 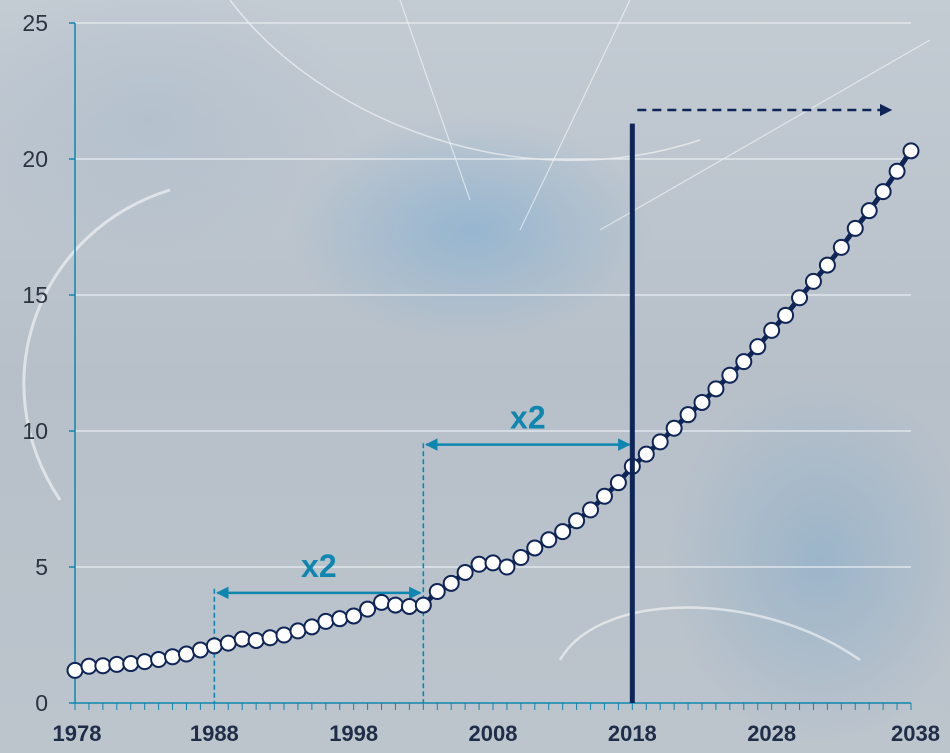 What do you see at coordinates (897, 171) in the screenshot?
I see `data-point-2037` at bounding box center [897, 171].